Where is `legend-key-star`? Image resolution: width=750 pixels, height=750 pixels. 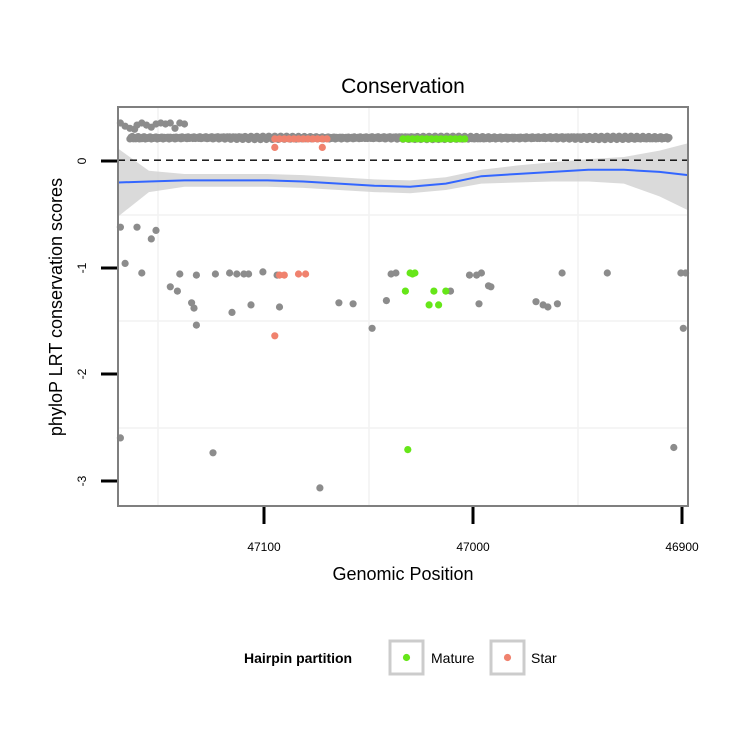
legend-key-star is located at coordinates (507, 657).